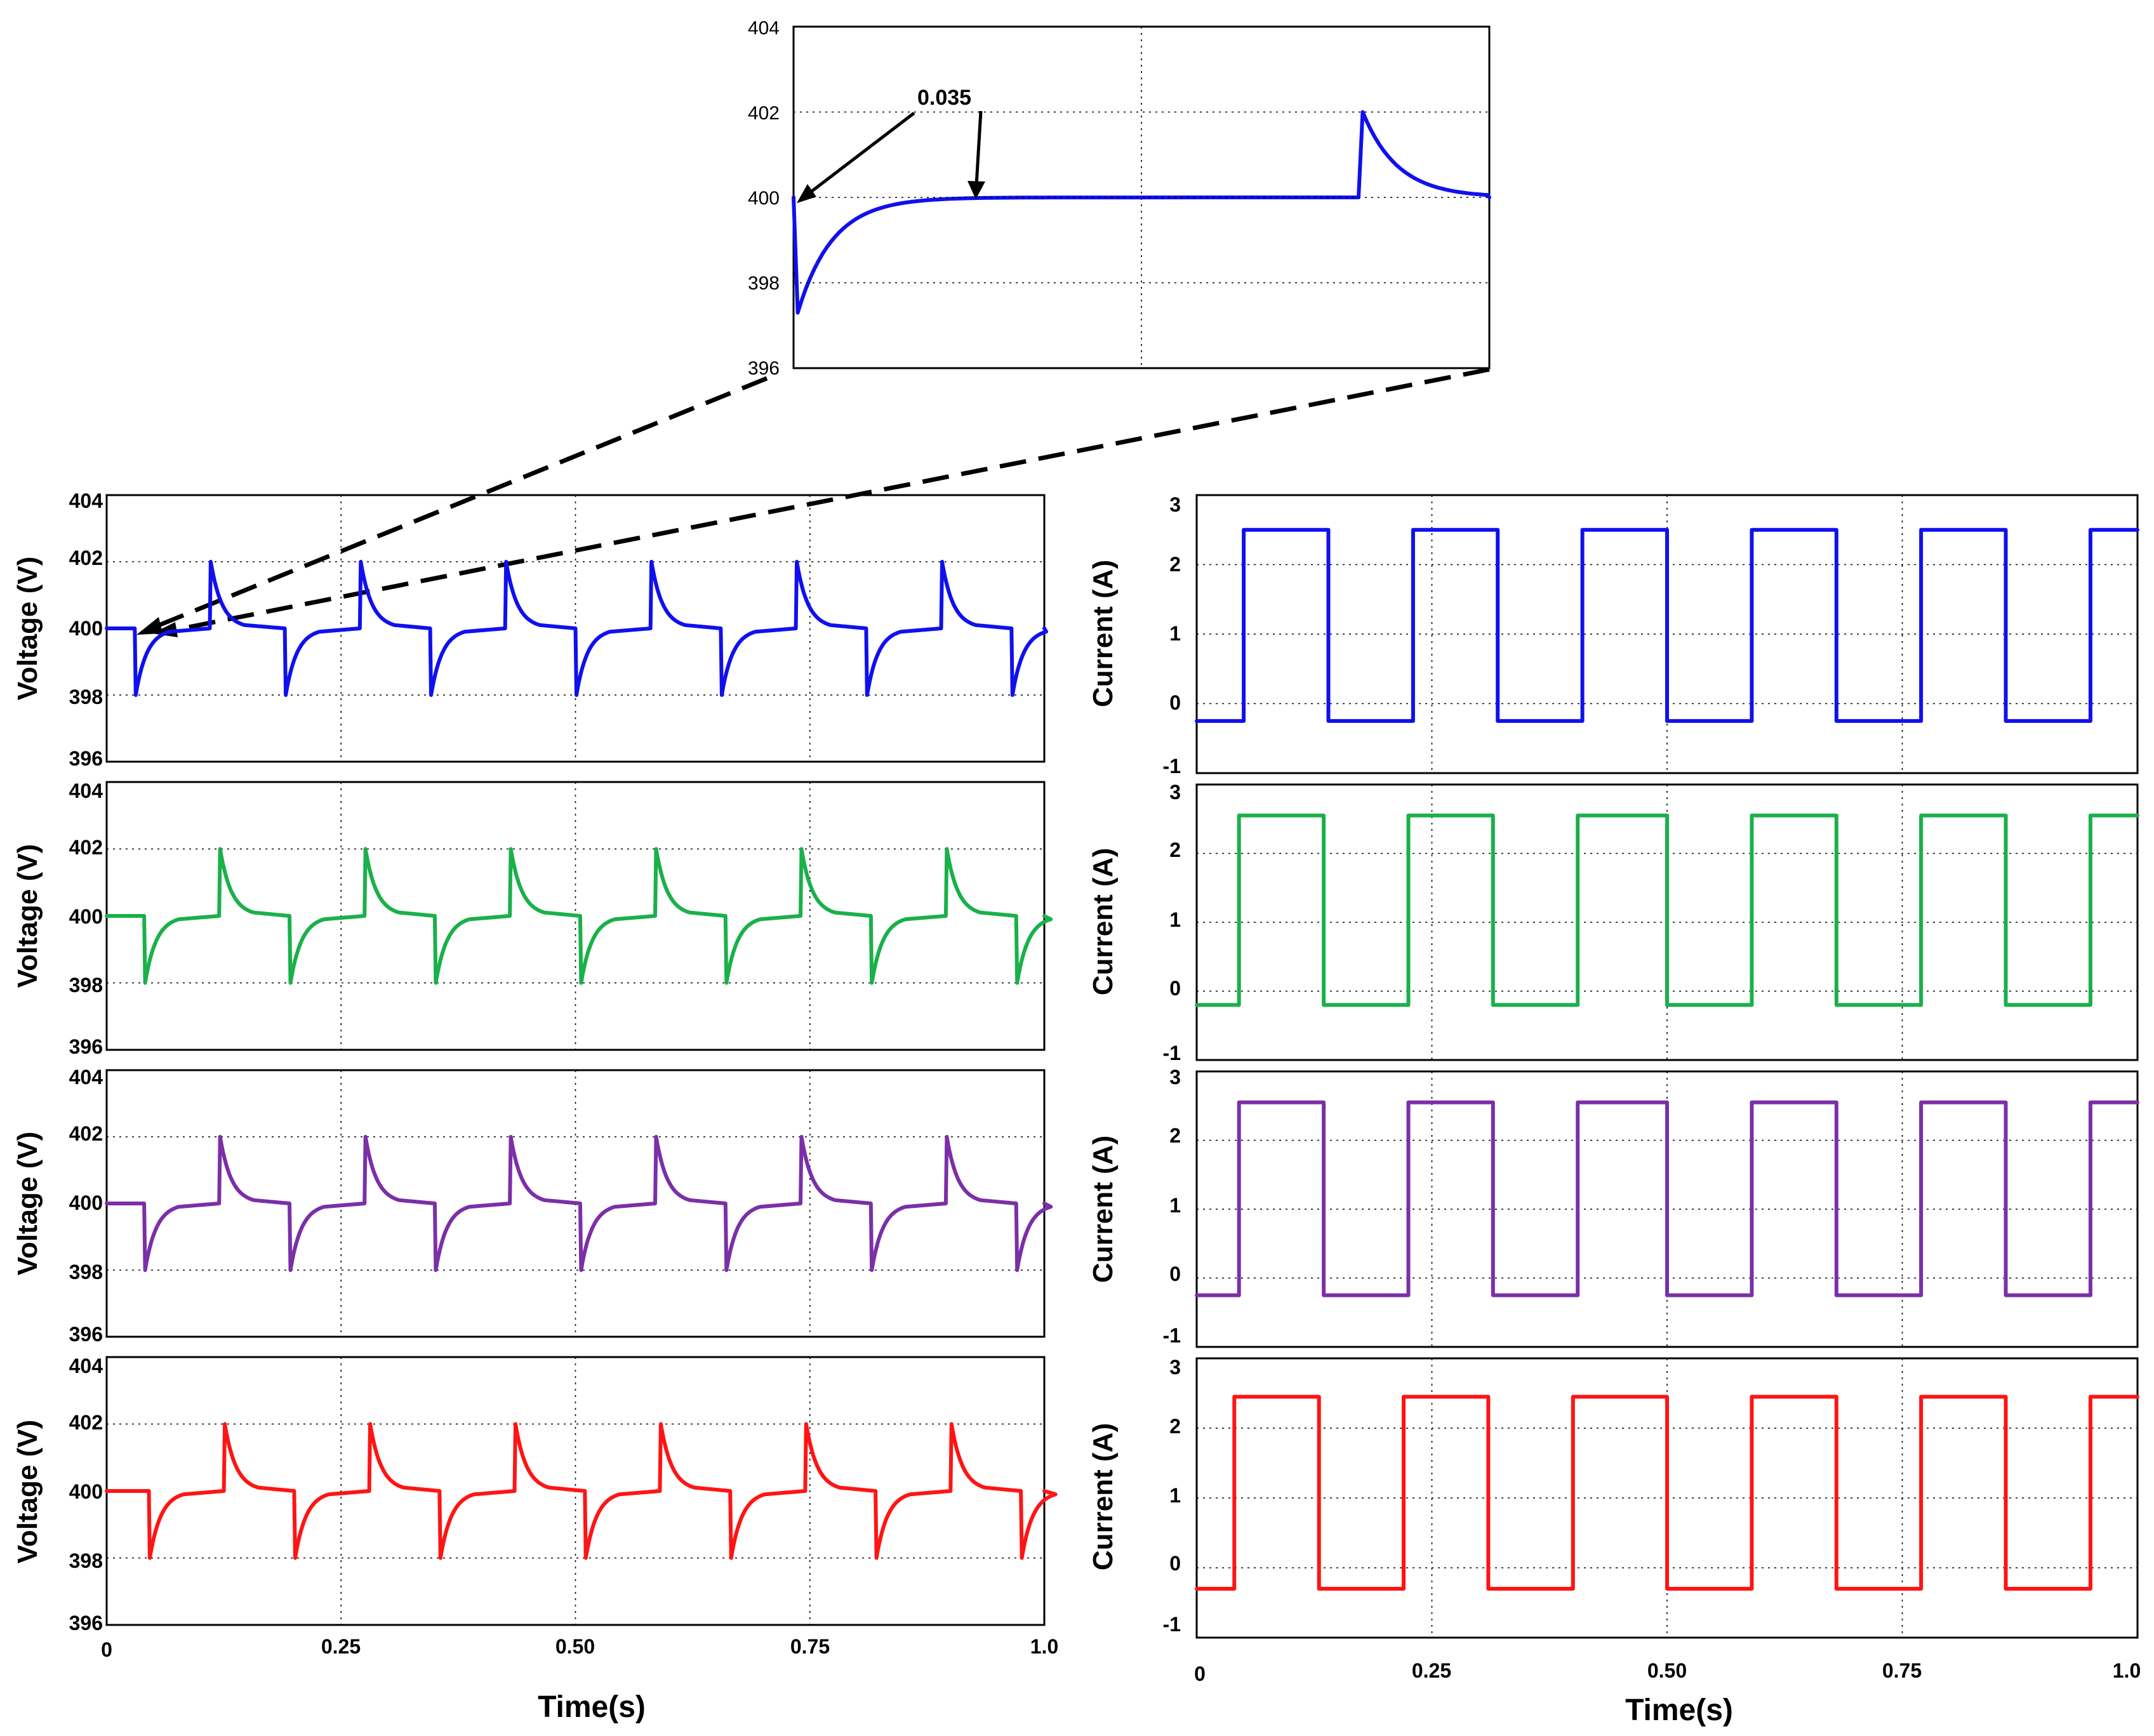 The image size is (2154, 1736). What do you see at coordinates (28, 916) in the screenshot?
I see `voltage-ylabel-2: Voltage (V)` at bounding box center [28, 916].